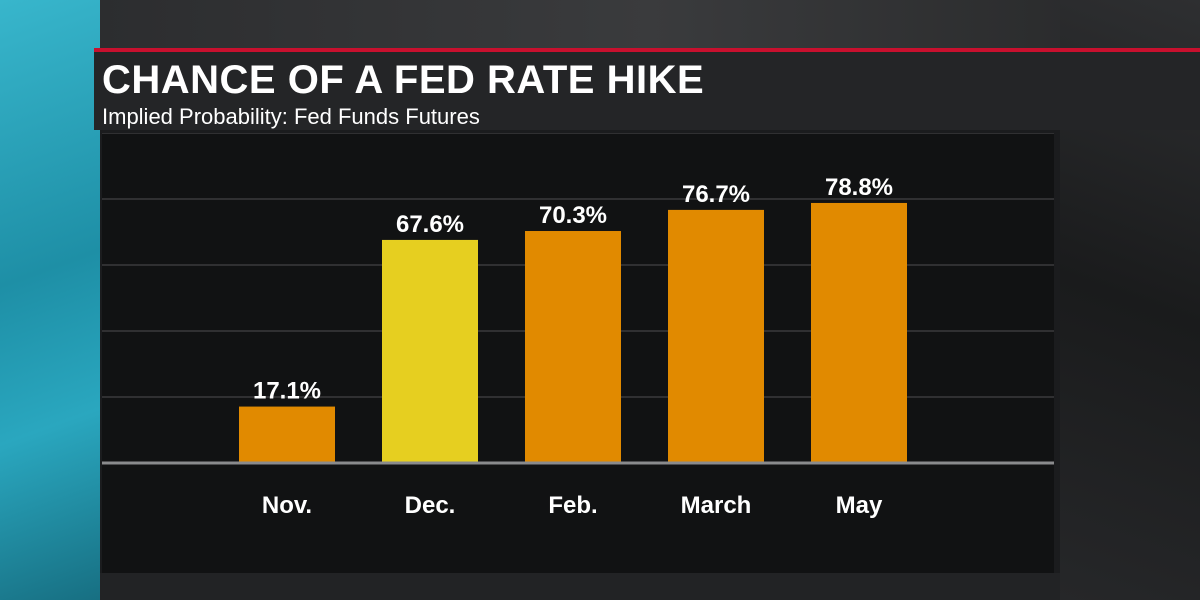  What do you see at coordinates (403, 80) in the screenshot?
I see `chart-title: CHANCE OF A FED RATE HIKE` at bounding box center [403, 80].